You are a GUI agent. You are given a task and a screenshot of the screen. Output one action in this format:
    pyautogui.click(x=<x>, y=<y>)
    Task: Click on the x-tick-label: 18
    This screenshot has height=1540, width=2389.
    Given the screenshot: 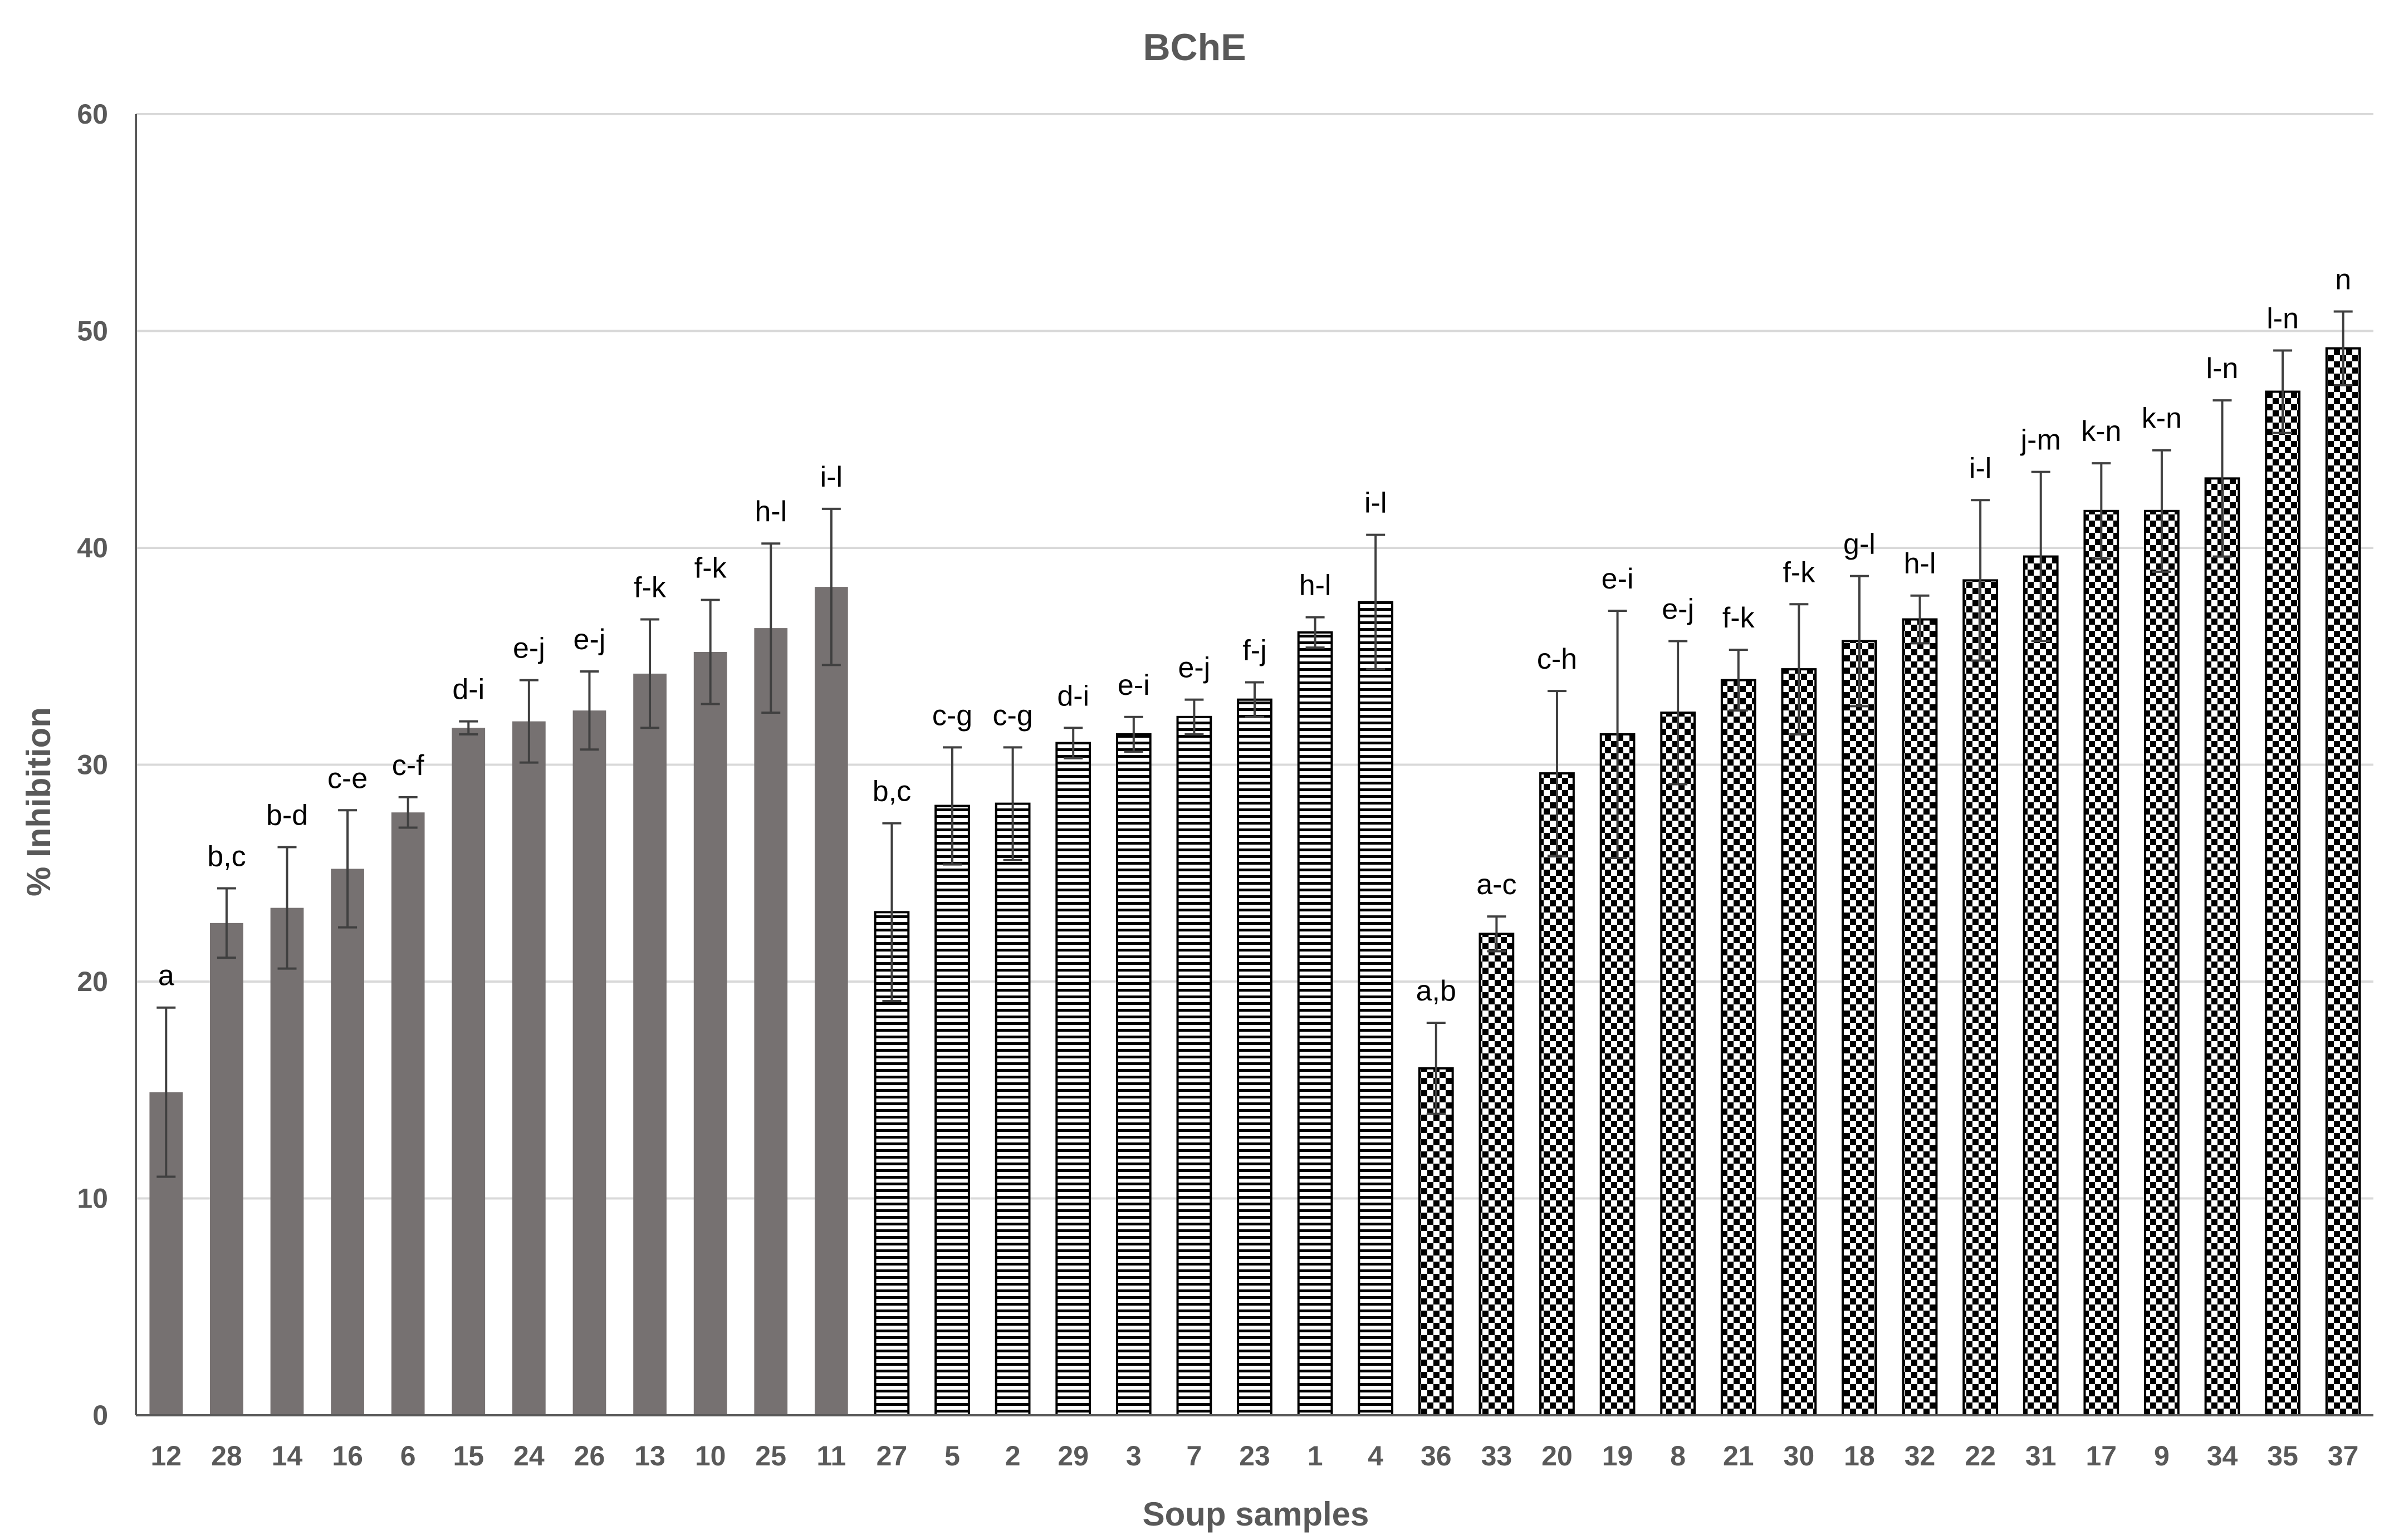 What is the action you would take?
    pyautogui.click(x=1860, y=1456)
    